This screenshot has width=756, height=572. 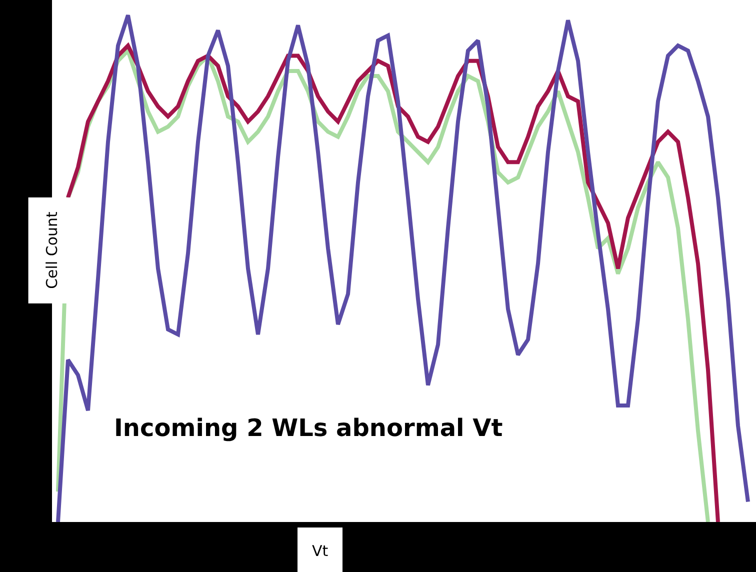 What do you see at coordinates (308, 428) in the screenshot?
I see `annotation: Incoming 2 WLs abnormal Vt` at bounding box center [308, 428].